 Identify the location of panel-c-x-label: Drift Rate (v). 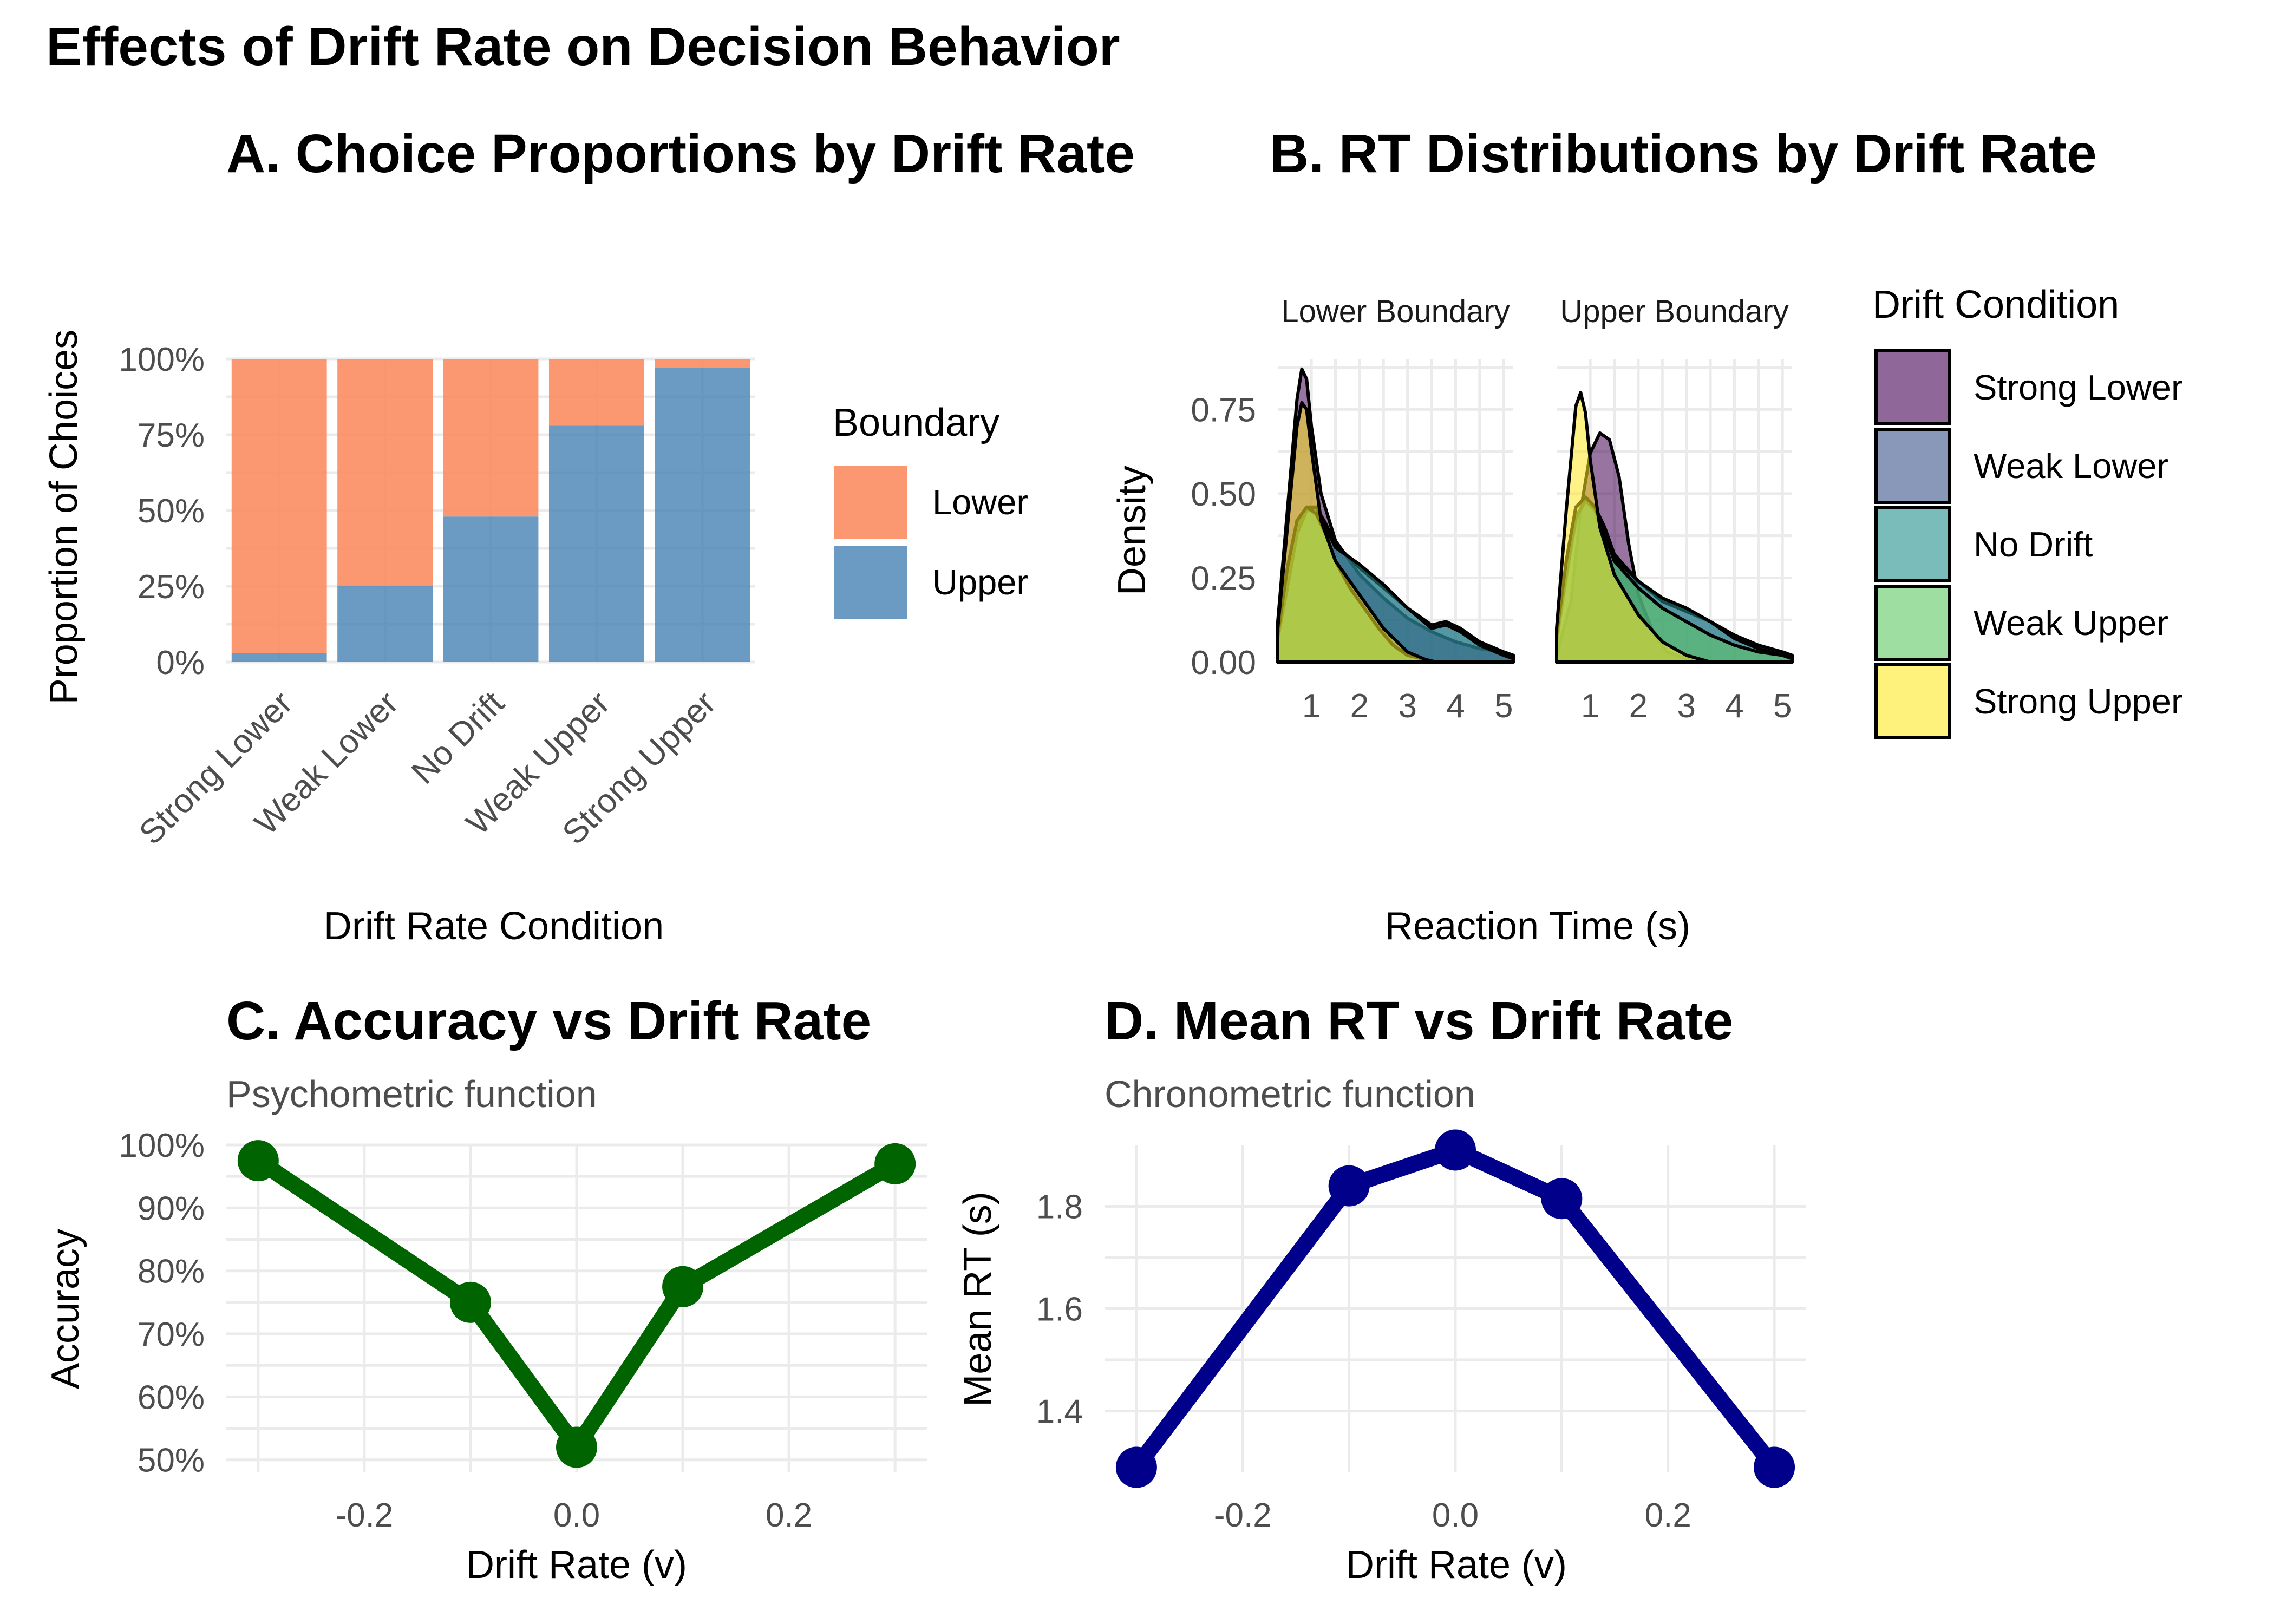
(577, 1565).